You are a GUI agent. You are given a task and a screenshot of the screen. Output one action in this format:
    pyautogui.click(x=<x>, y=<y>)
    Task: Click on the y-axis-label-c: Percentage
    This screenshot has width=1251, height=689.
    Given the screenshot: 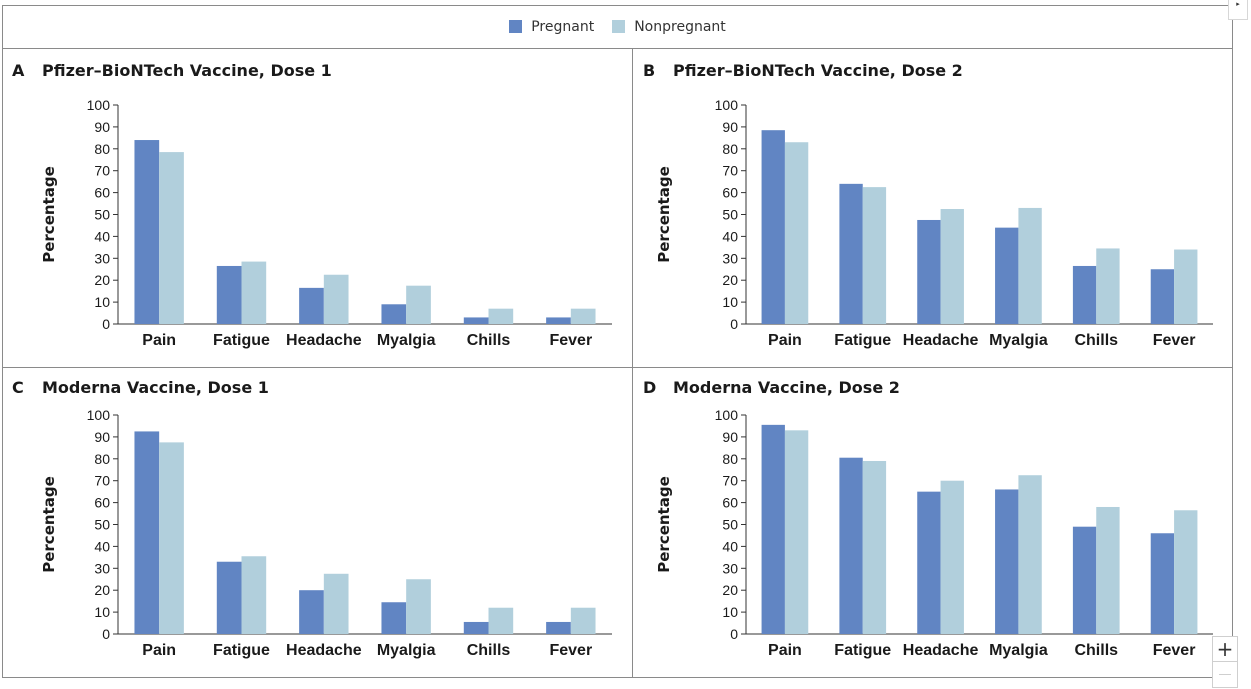 What is the action you would take?
    pyautogui.click(x=49, y=524)
    